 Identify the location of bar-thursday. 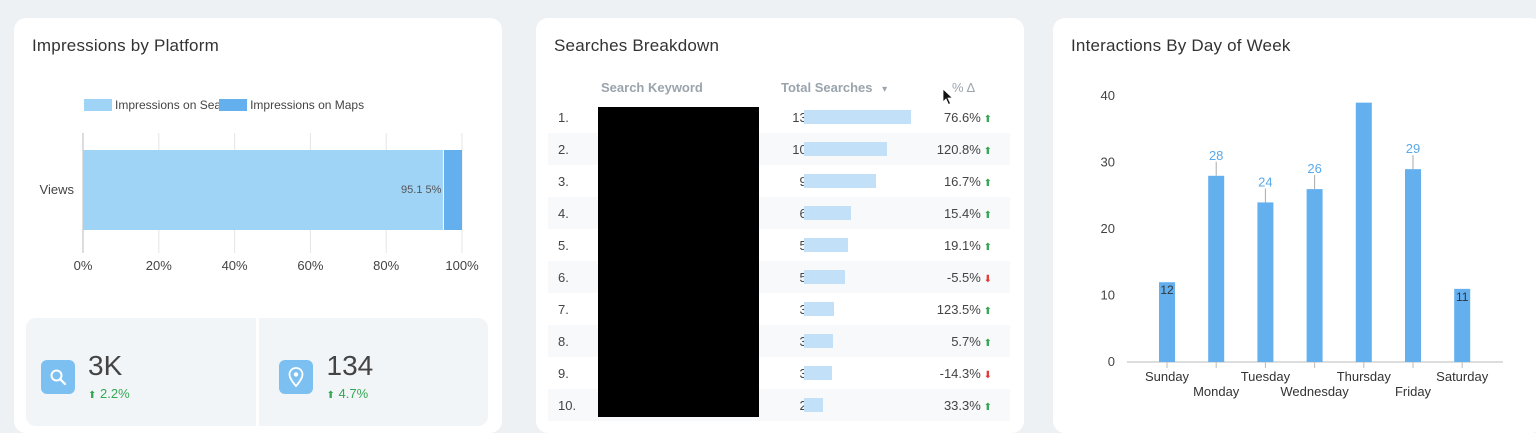
(1363, 232).